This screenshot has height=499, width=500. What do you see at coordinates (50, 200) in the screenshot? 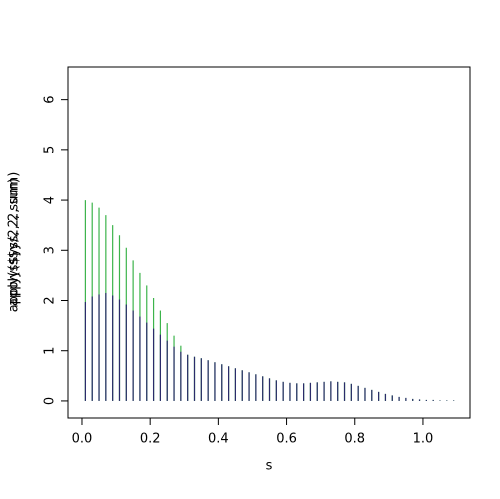
I see `y-tick-label: 4` at bounding box center [50, 200].